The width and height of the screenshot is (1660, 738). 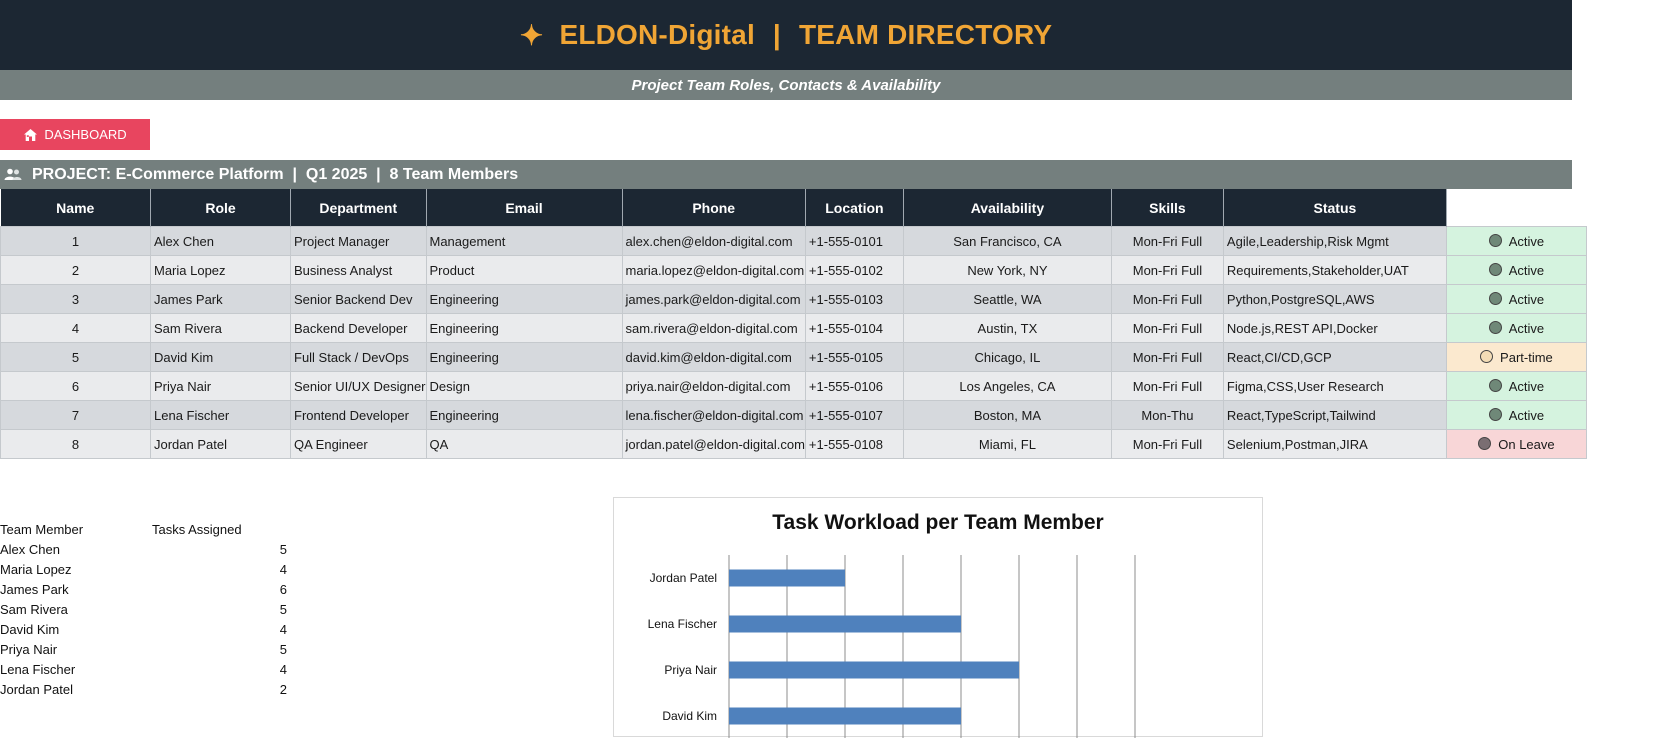 I want to click on row-number: 6, so click(x=75, y=386).